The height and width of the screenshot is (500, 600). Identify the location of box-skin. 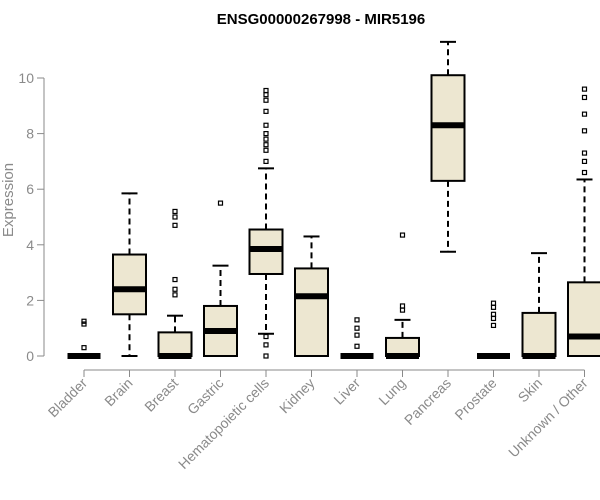
(539, 305).